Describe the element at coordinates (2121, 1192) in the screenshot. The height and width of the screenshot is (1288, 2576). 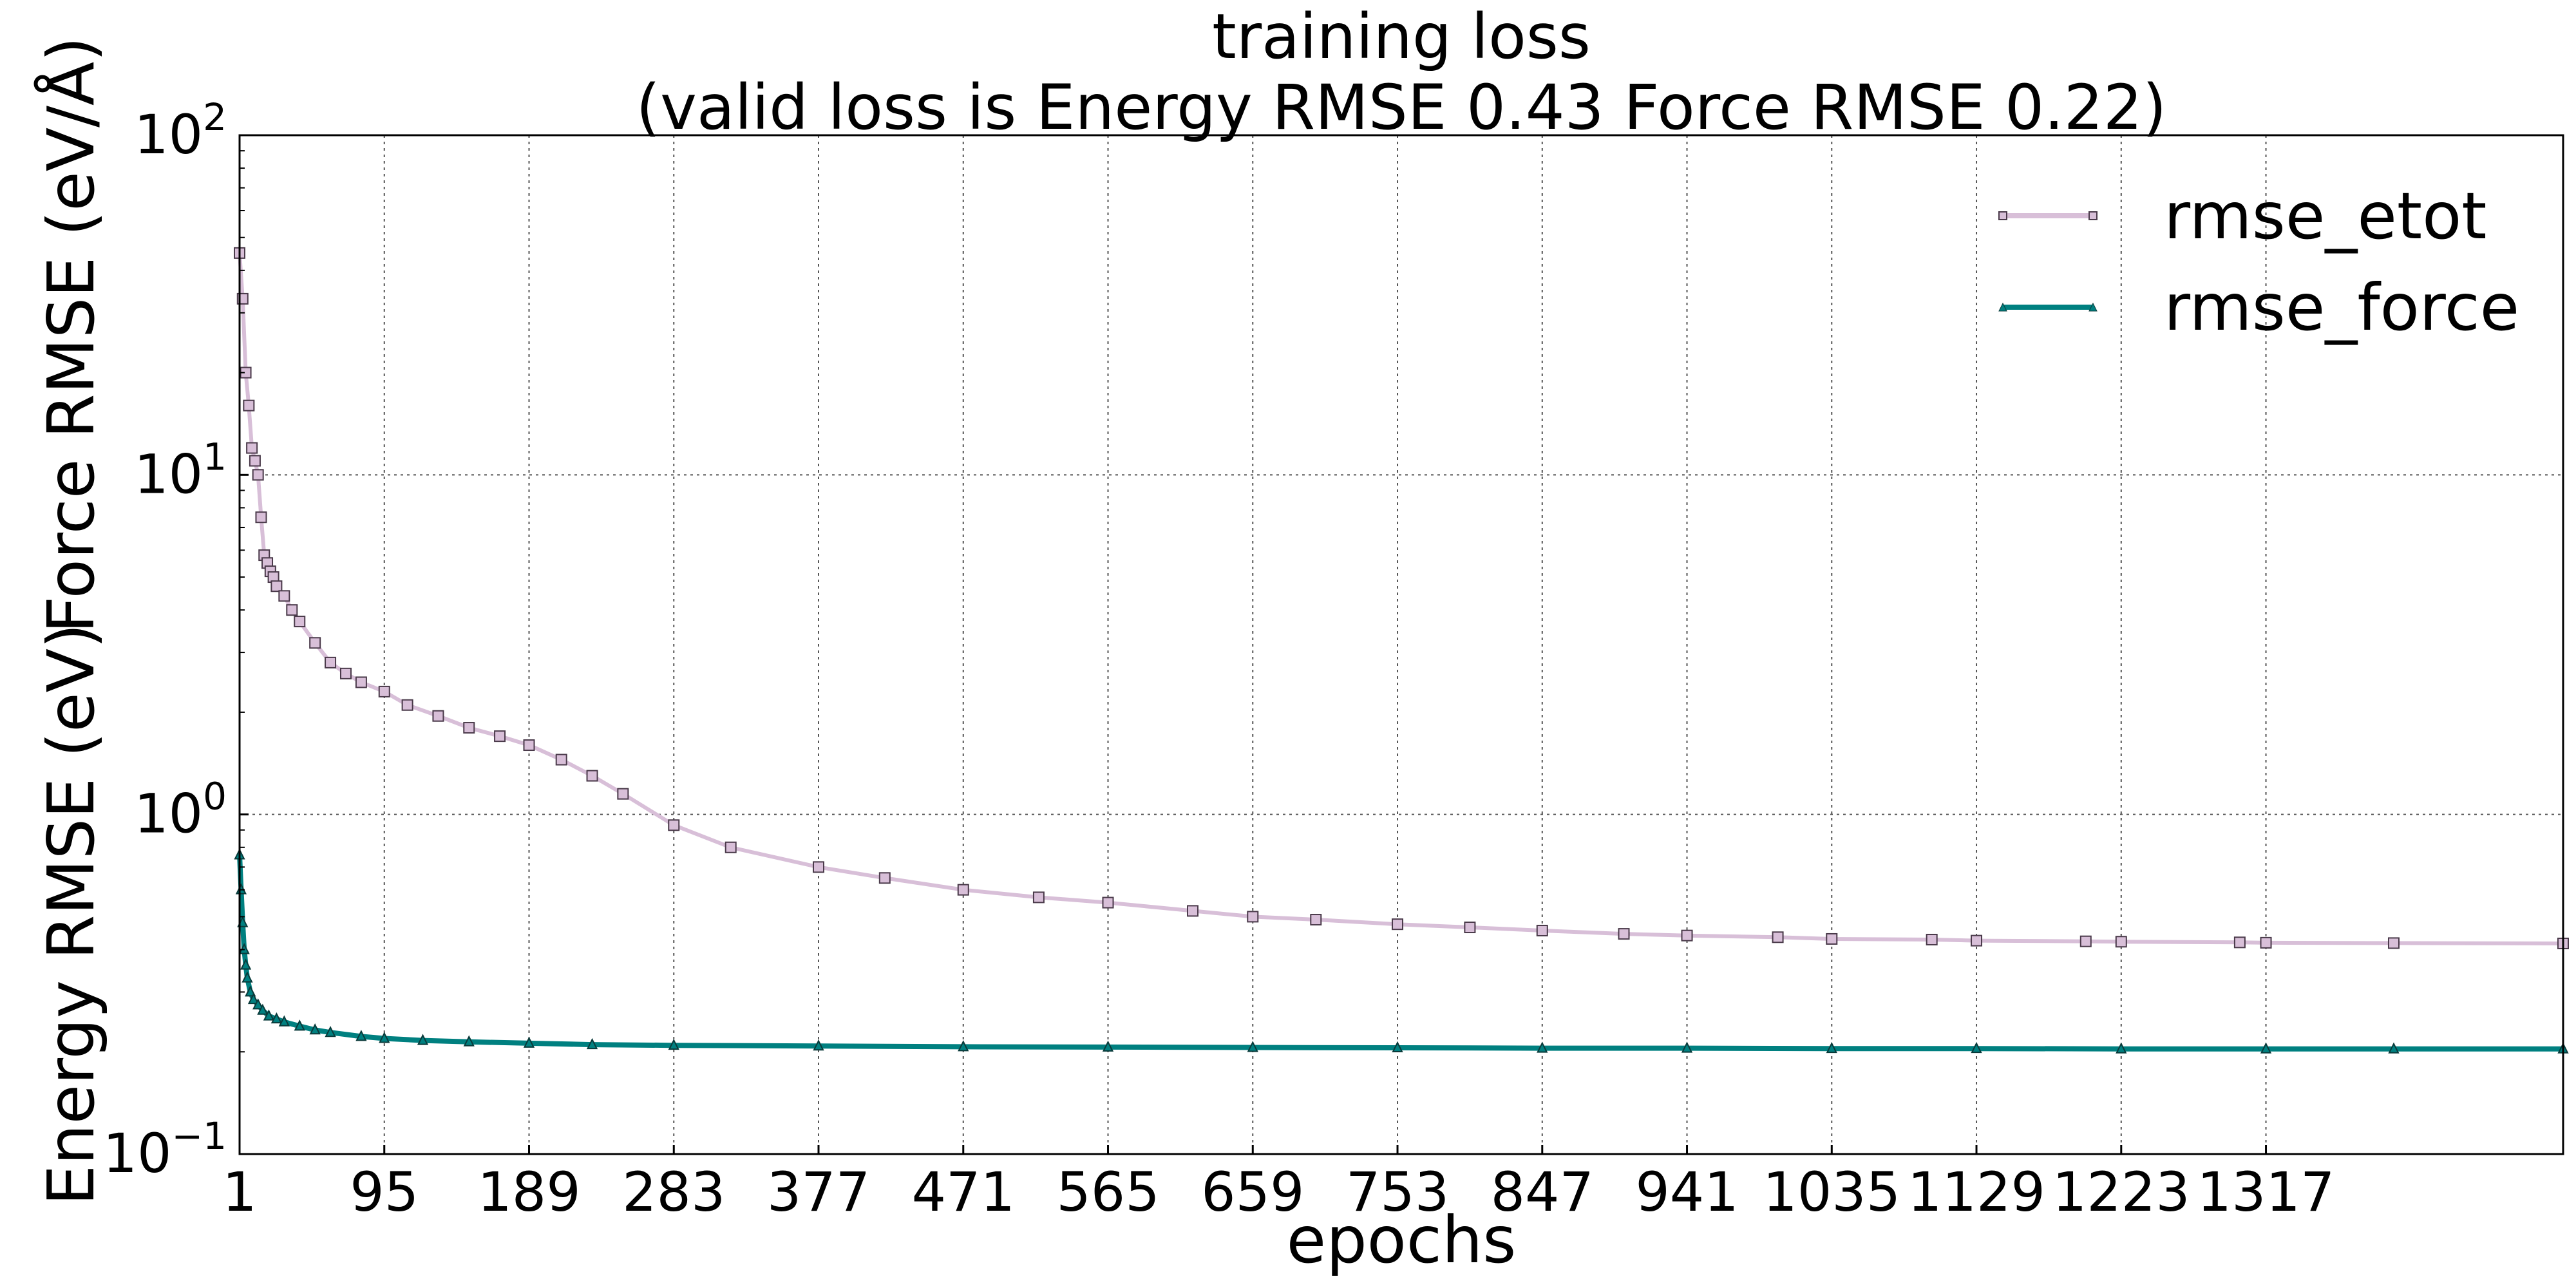
I see `x-tick-label: 1223` at that location.